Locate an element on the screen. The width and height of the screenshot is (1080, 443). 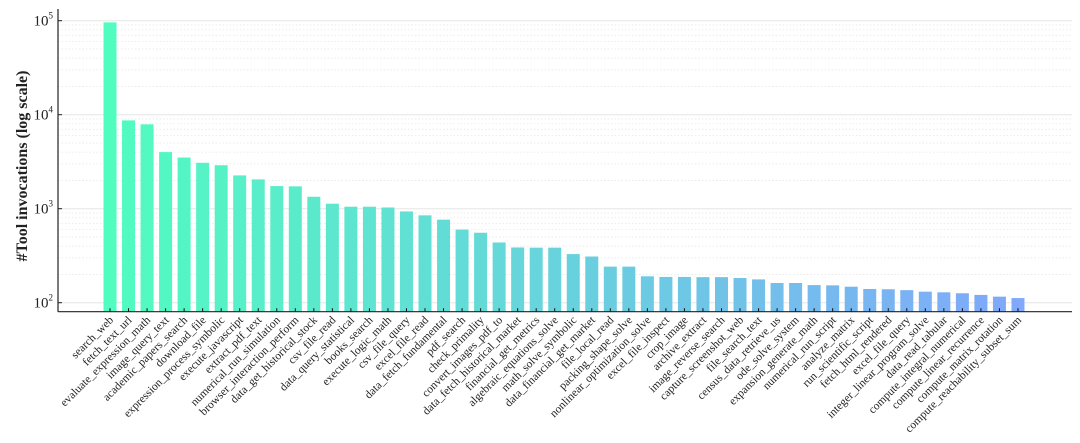
y-ticks: 10² 10³ 10⁴ 10⁵ is located at coordinates (48, 161).